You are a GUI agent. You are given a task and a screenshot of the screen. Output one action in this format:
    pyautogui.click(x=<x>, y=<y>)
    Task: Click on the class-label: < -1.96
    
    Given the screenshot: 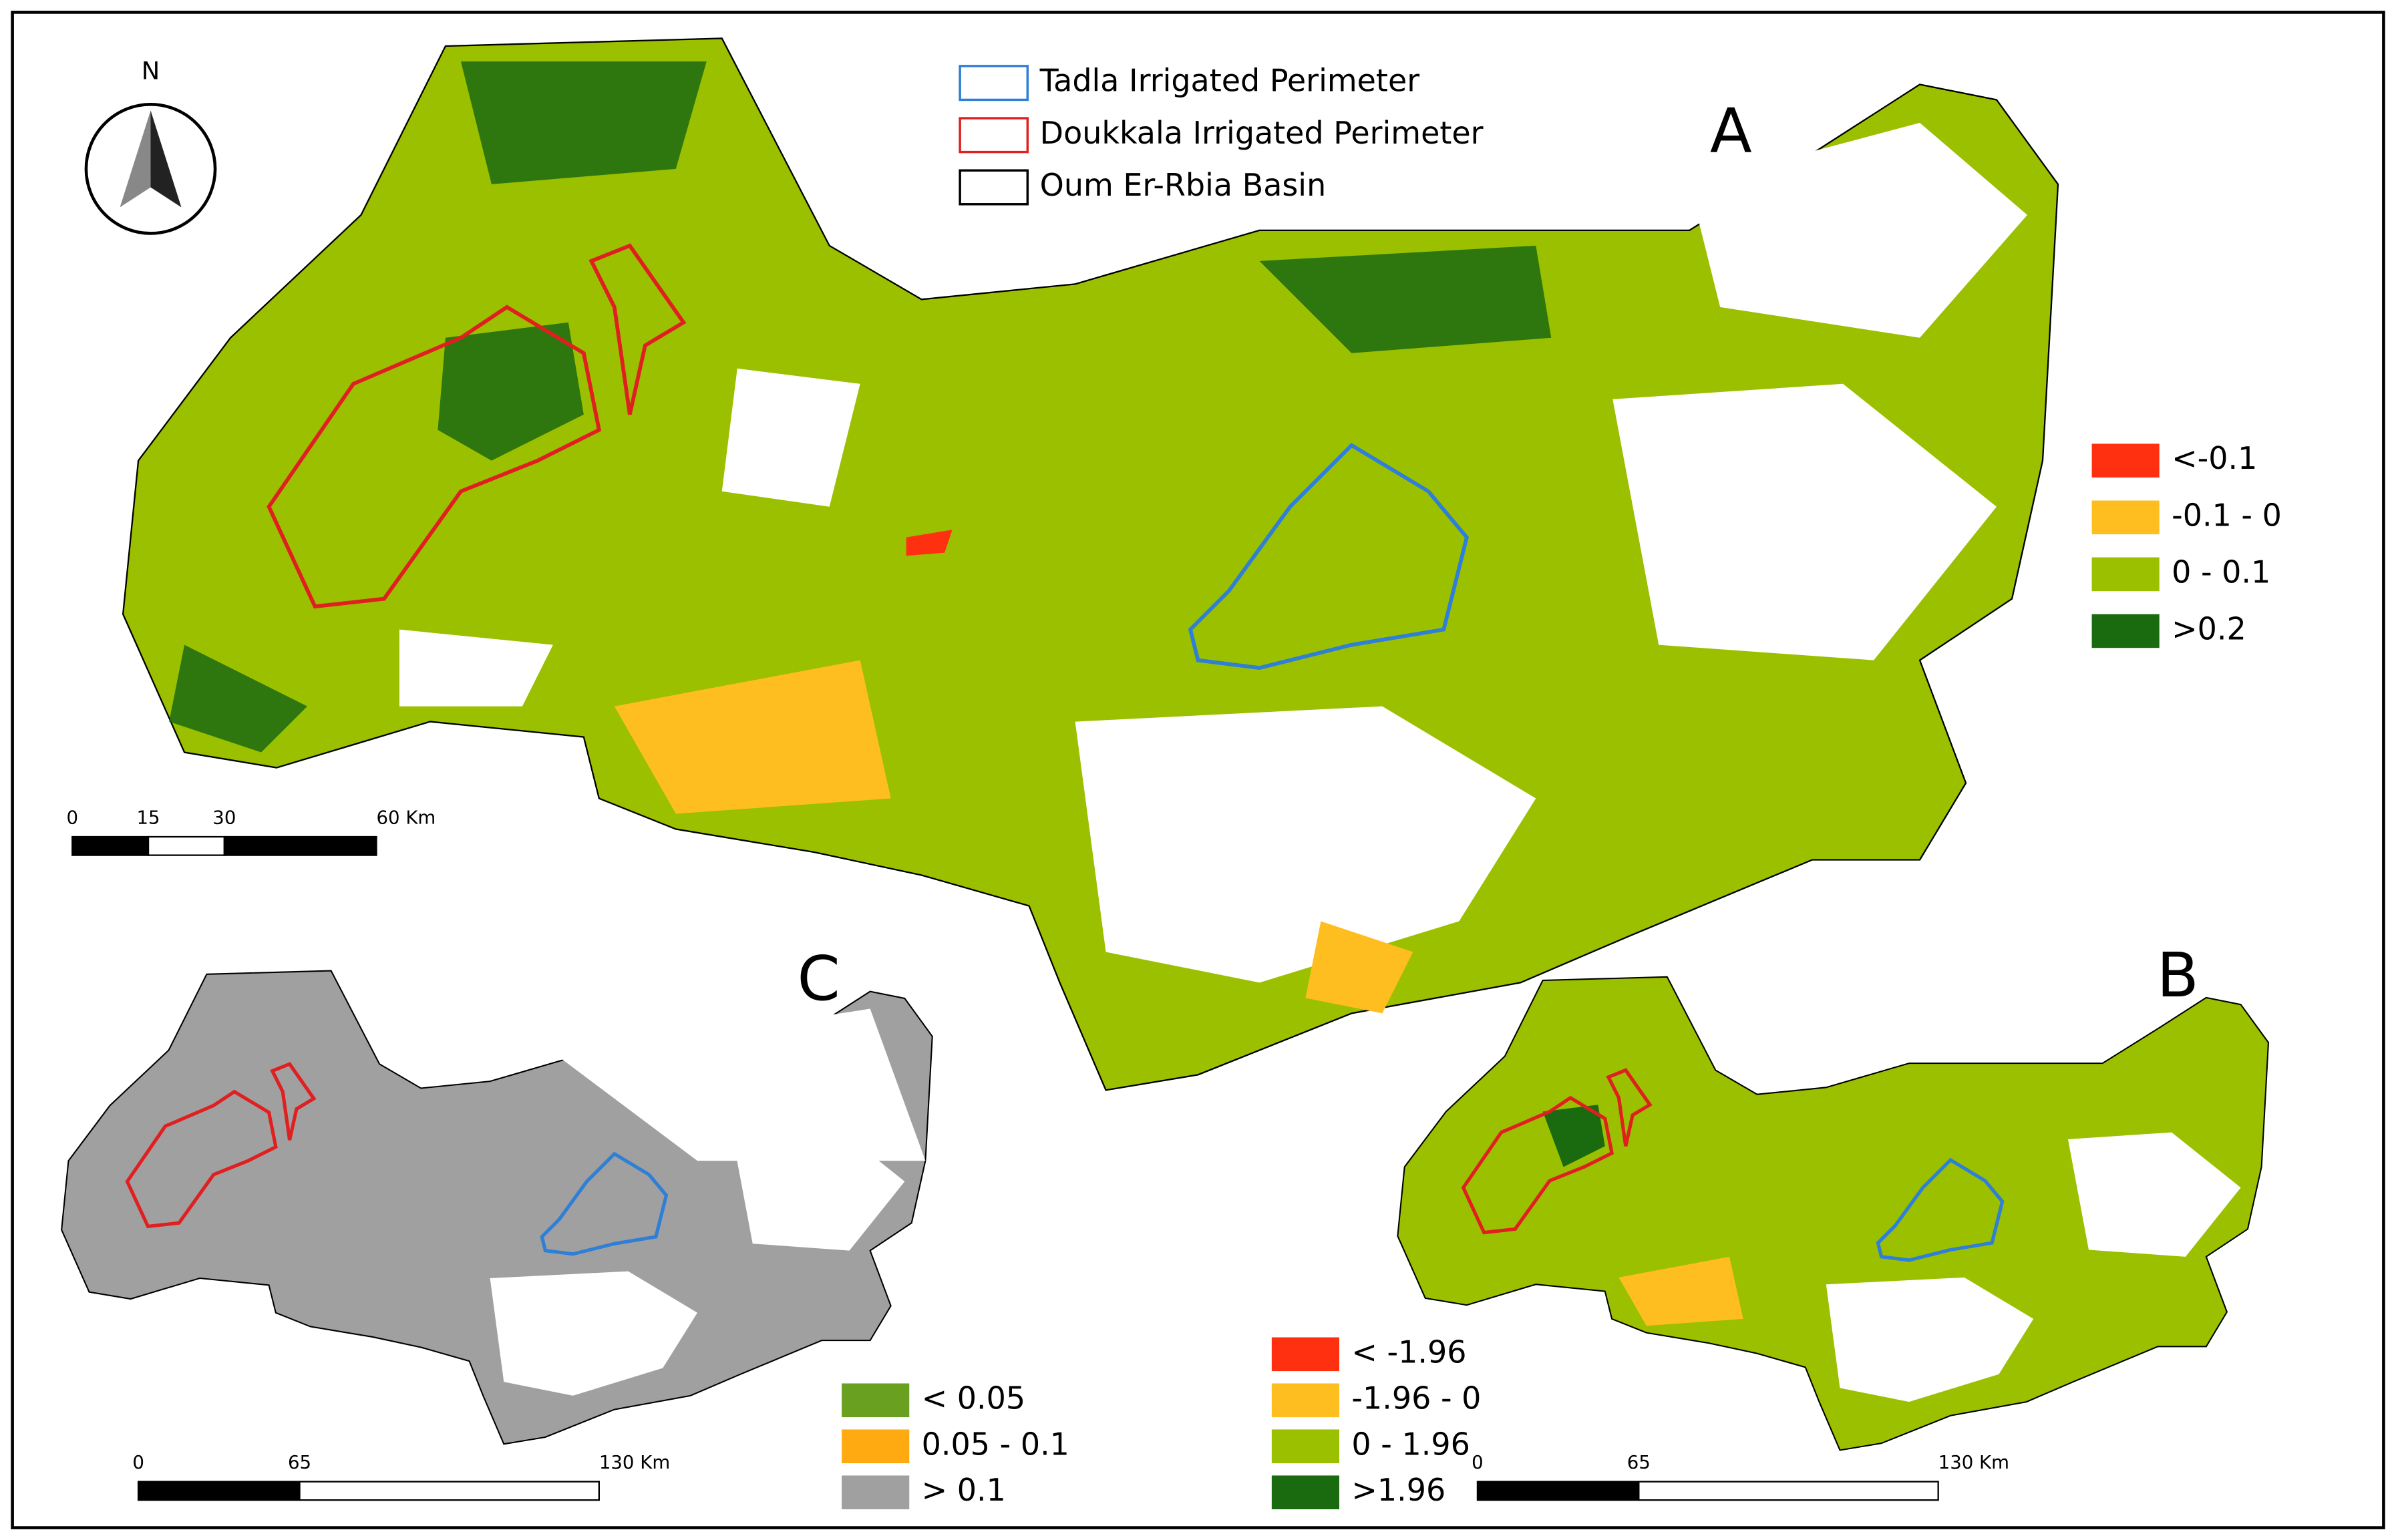 What is the action you would take?
    pyautogui.click(x=1408, y=1352)
    